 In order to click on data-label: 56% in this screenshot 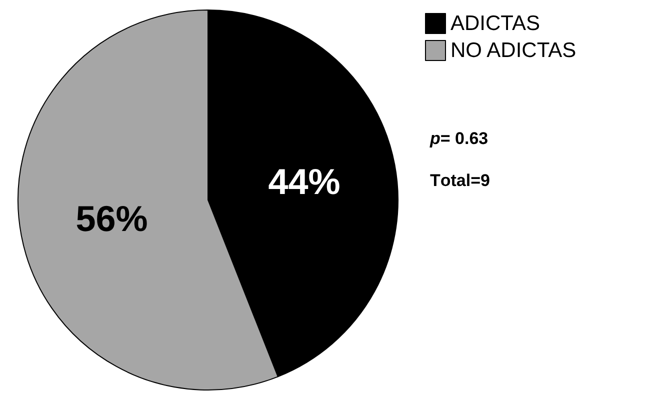, I will do `click(112, 218)`.